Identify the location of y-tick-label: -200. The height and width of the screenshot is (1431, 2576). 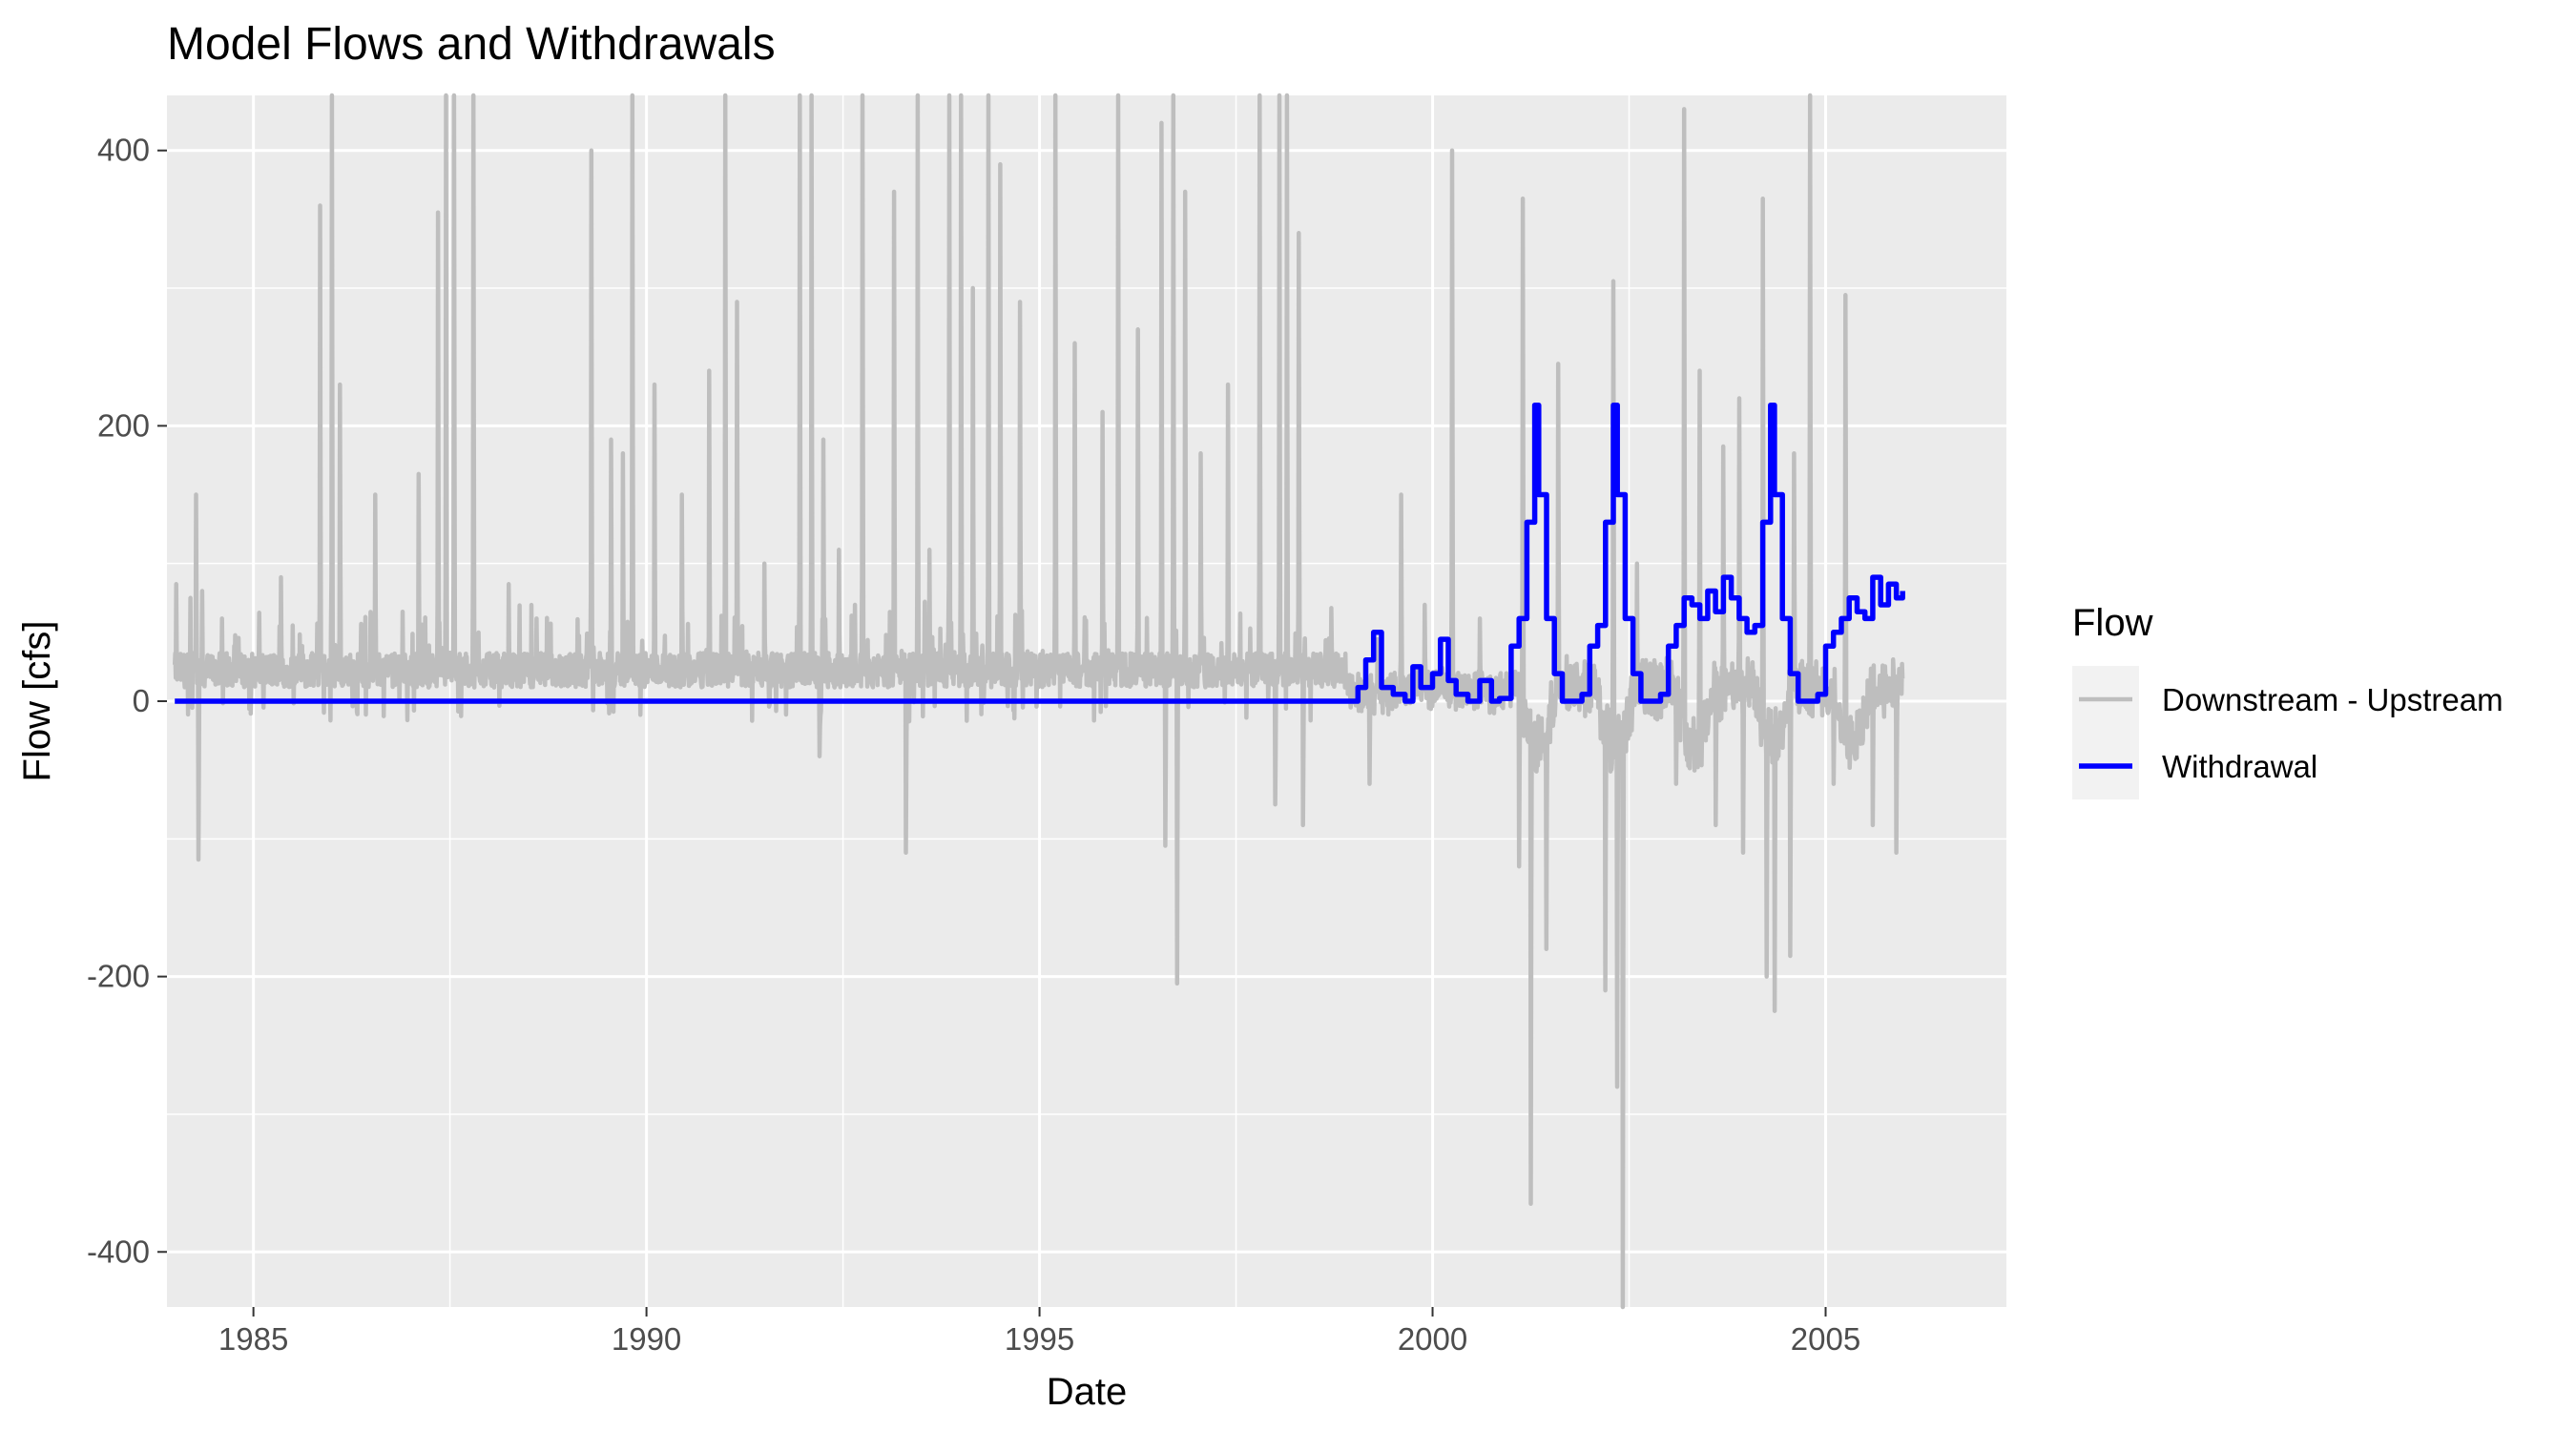
(118, 976).